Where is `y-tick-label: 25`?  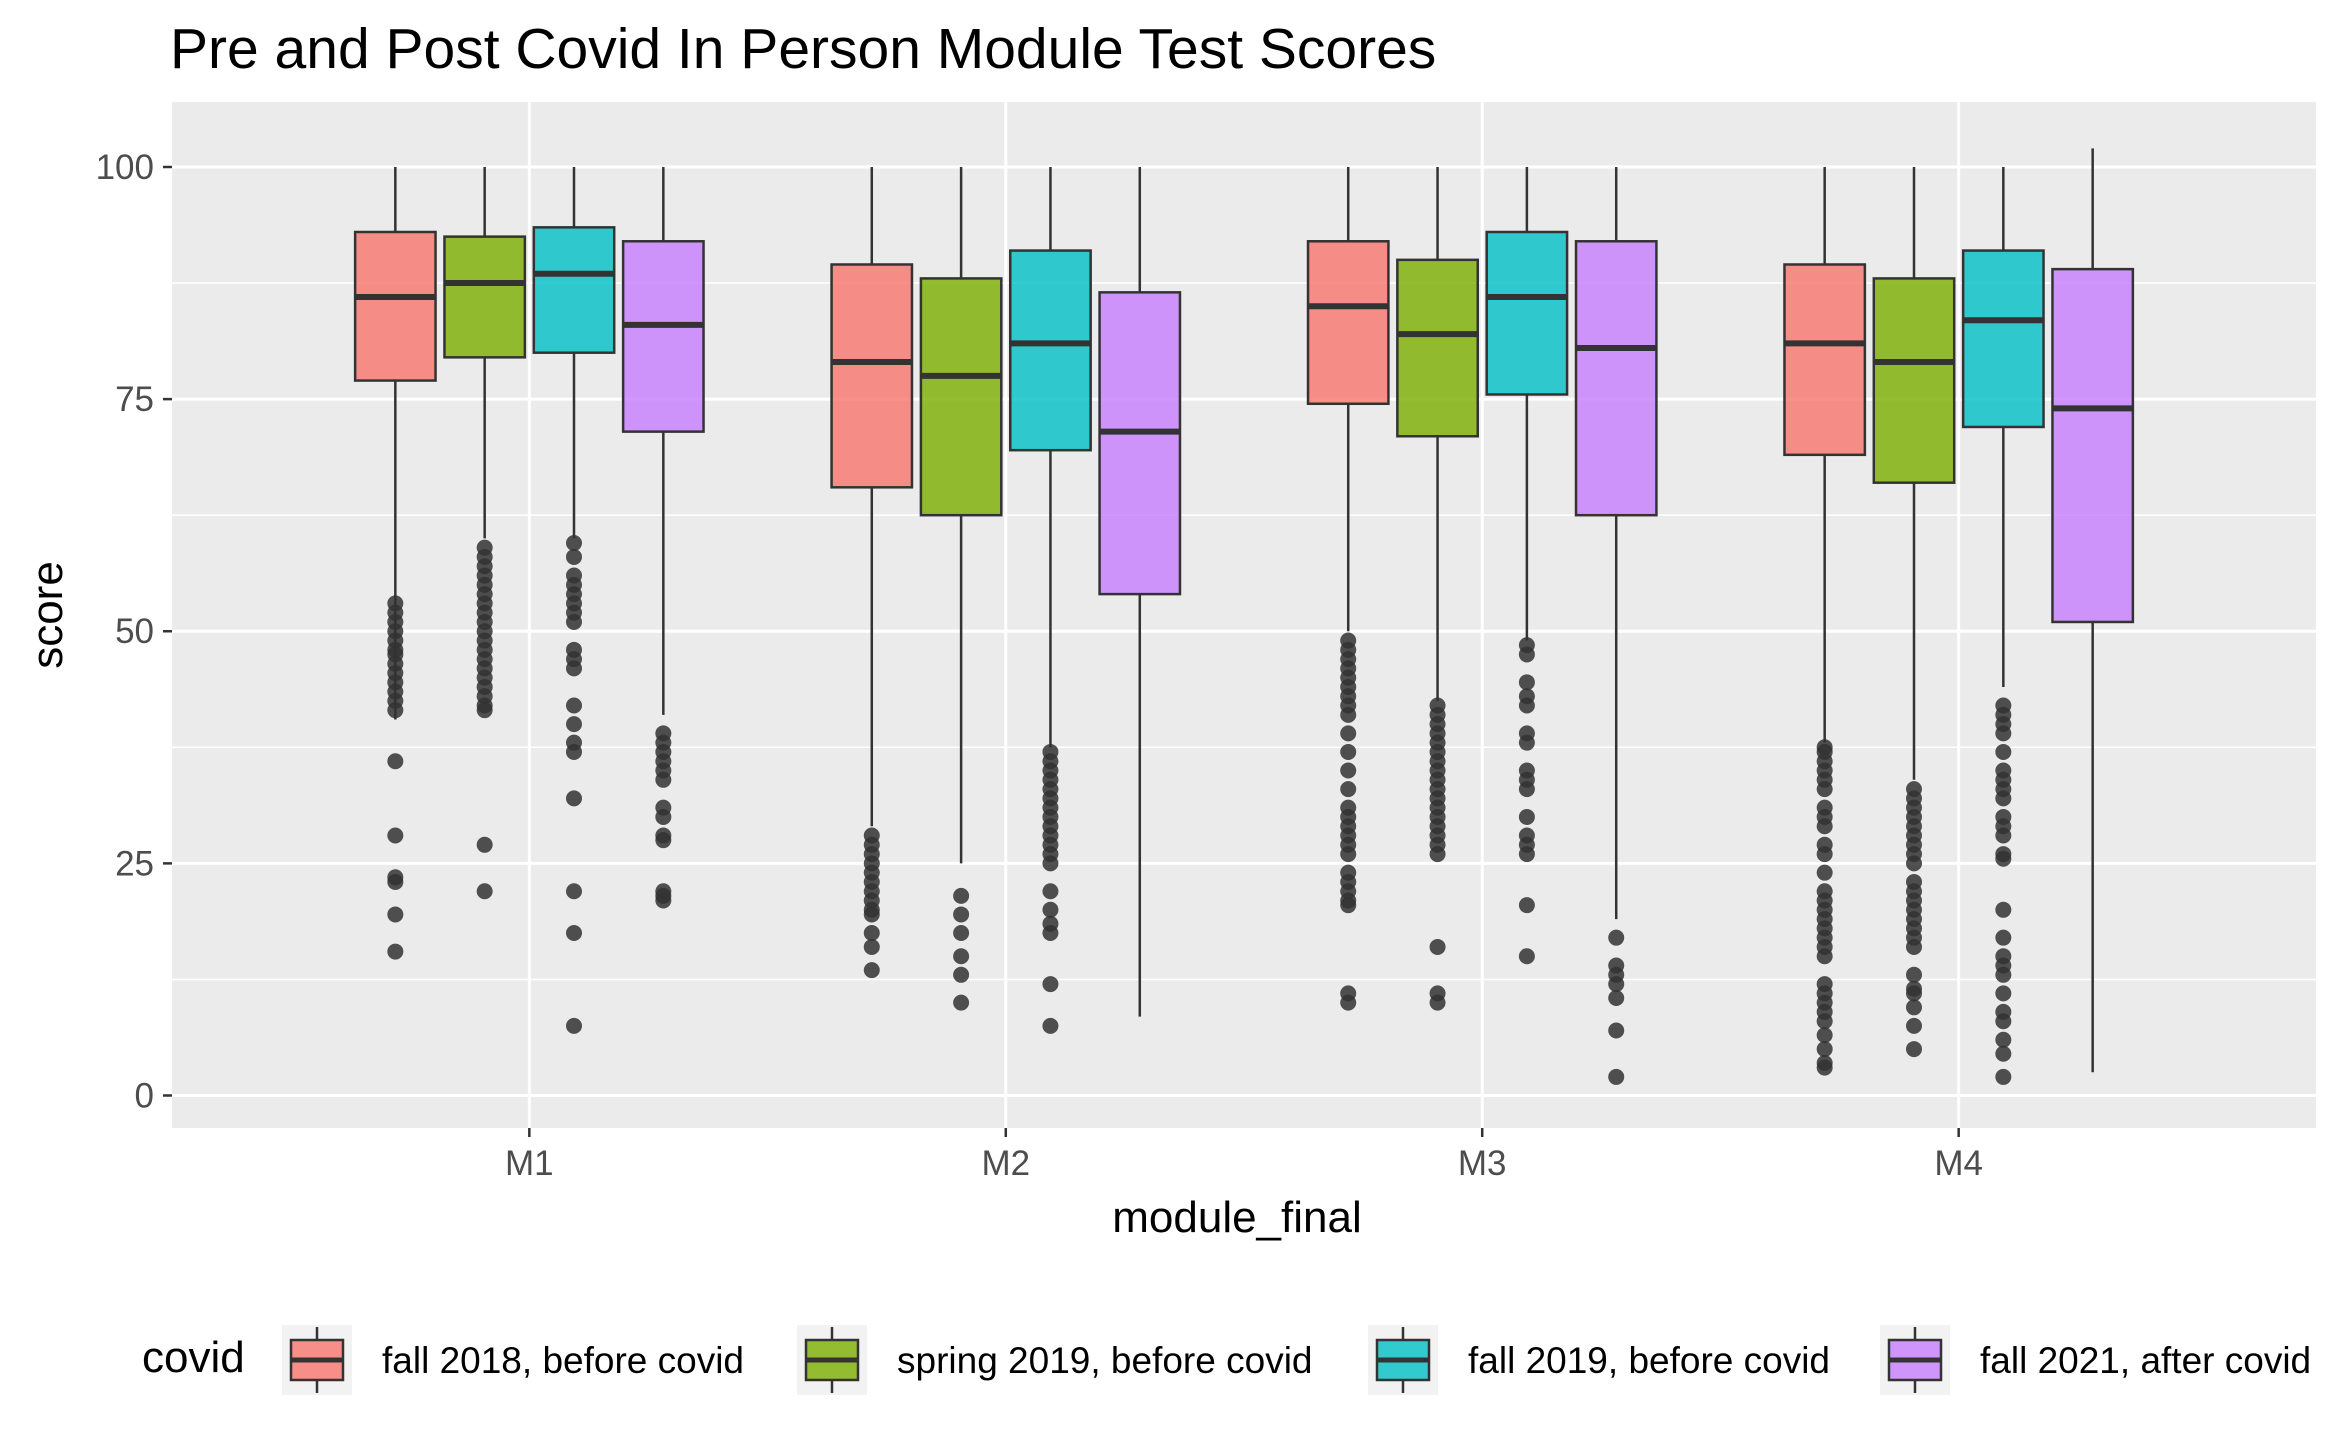 y-tick-label: 25 is located at coordinates (134, 863).